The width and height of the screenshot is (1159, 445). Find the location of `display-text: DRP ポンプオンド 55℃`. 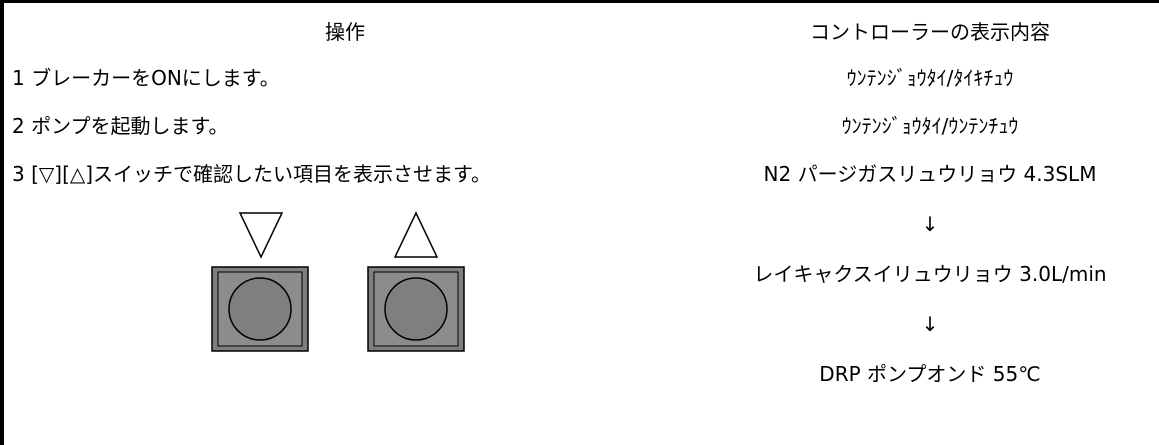

display-text: DRP ポンプオンド 55℃ is located at coordinates (930, 374).